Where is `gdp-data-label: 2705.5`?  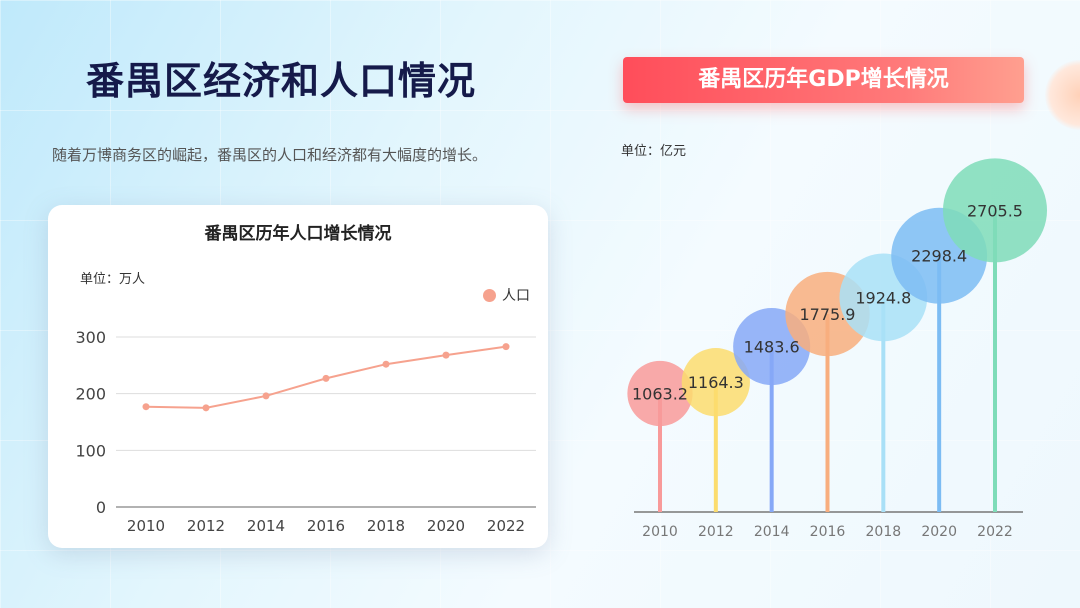 gdp-data-label: 2705.5 is located at coordinates (995, 210).